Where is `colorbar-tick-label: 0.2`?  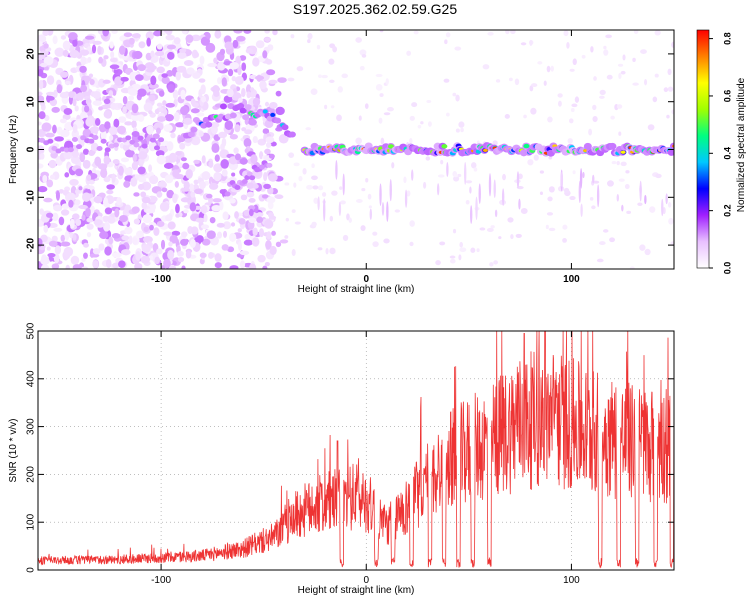
colorbar-tick-label: 0.2 is located at coordinates (727, 210).